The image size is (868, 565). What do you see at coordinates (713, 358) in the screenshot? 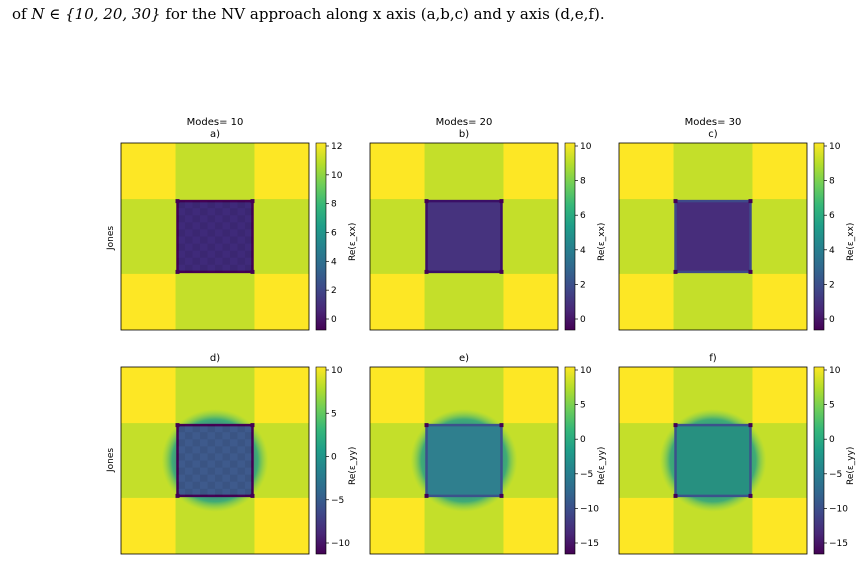
I see `panel-letter-f: f)` at bounding box center [713, 358].